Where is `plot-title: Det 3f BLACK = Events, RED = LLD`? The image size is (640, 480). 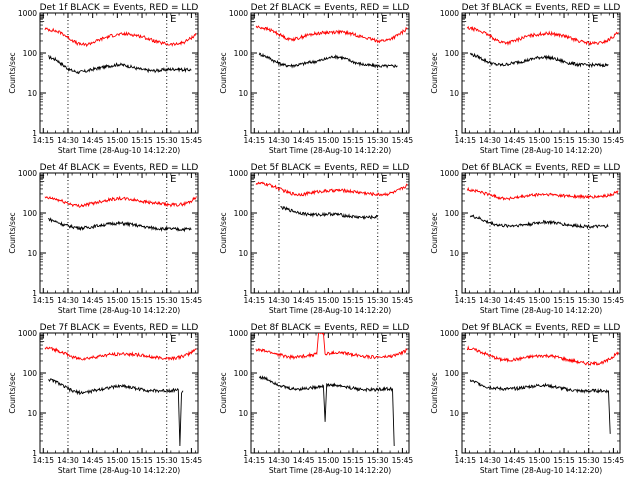
plot-title: Det 3f BLACK = Events, RED = LLD is located at coordinates (541, 8).